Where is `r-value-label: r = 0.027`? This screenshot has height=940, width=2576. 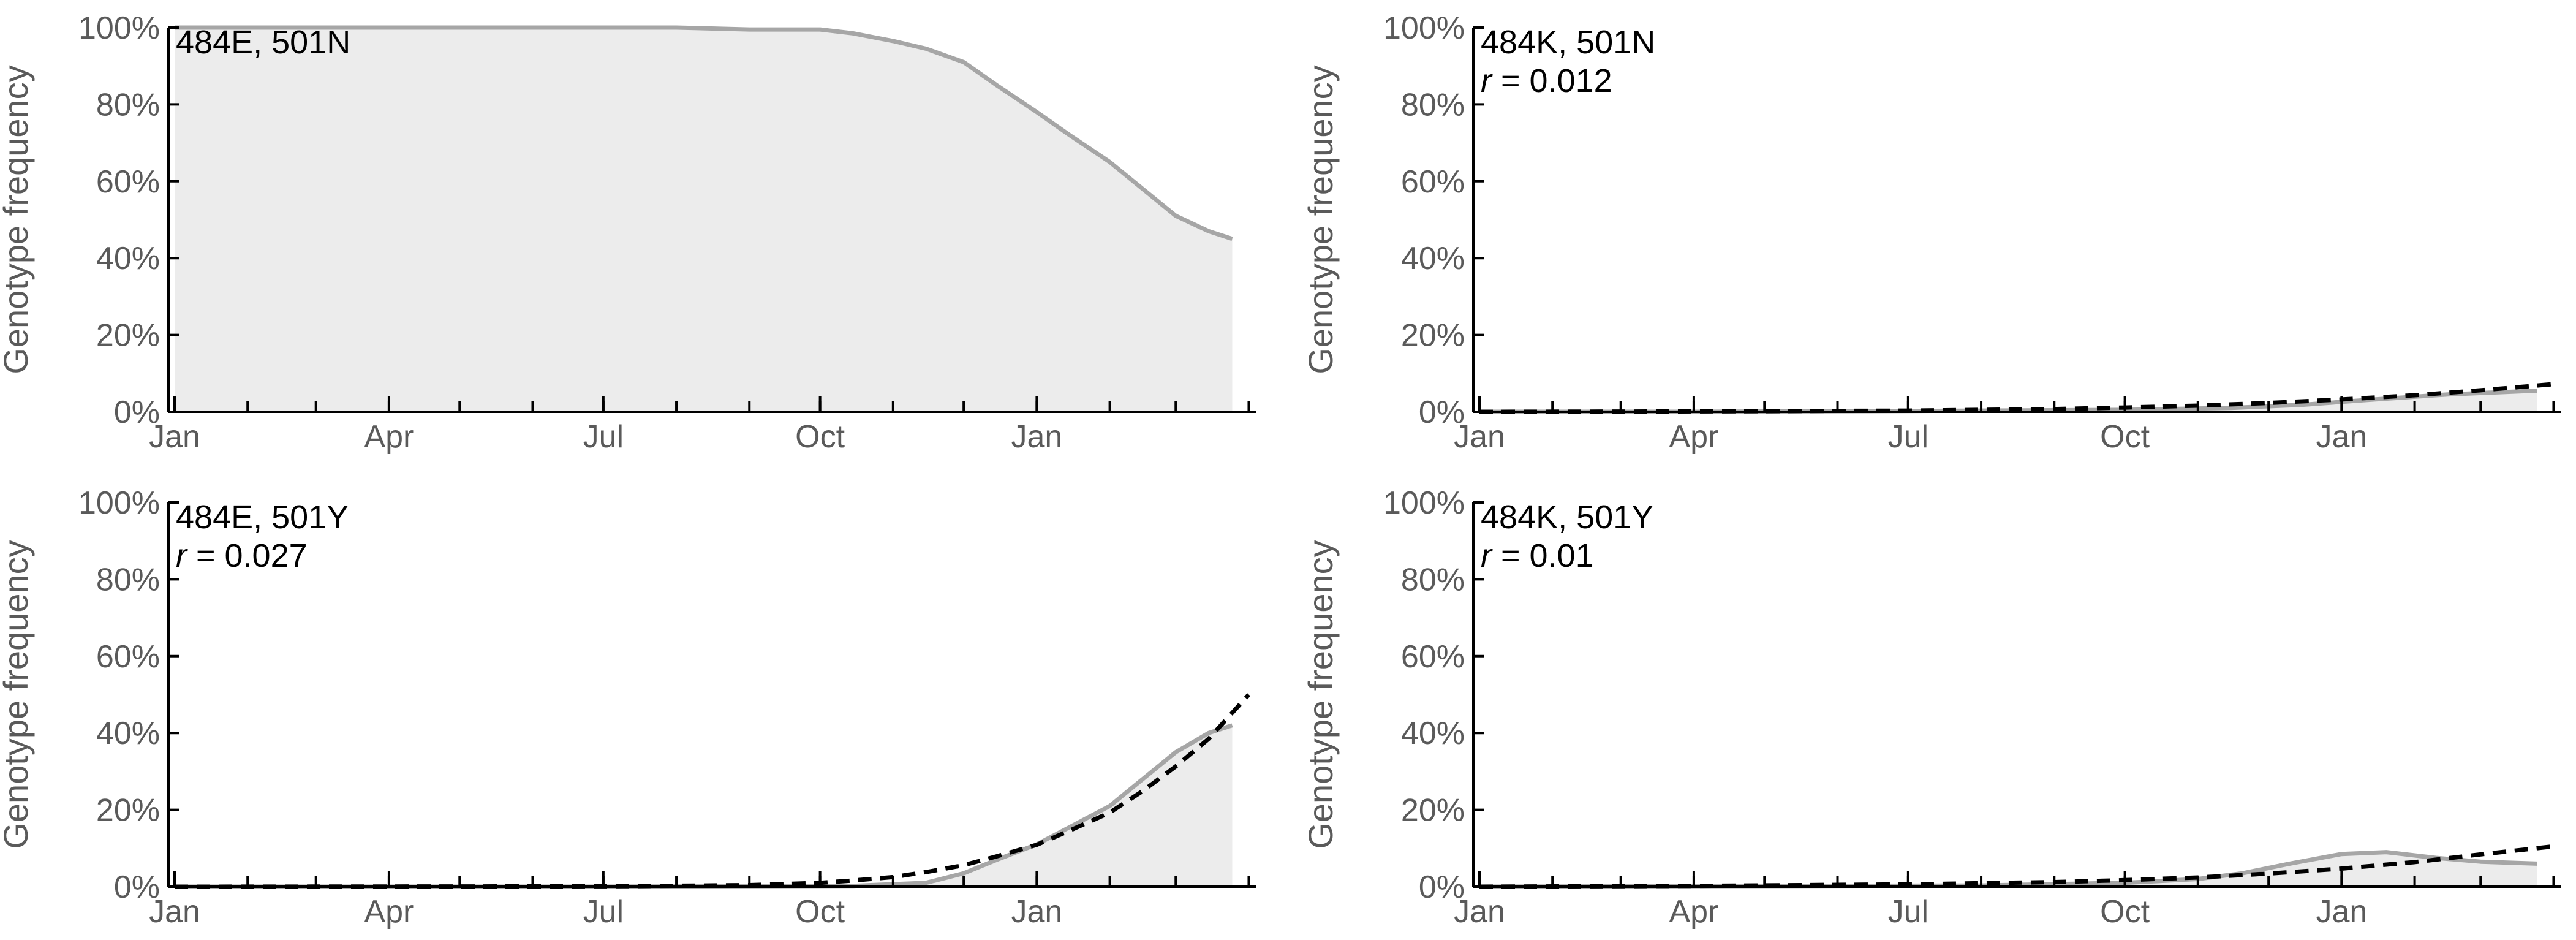 r-value-label: r = 0.027 is located at coordinates (242, 555).